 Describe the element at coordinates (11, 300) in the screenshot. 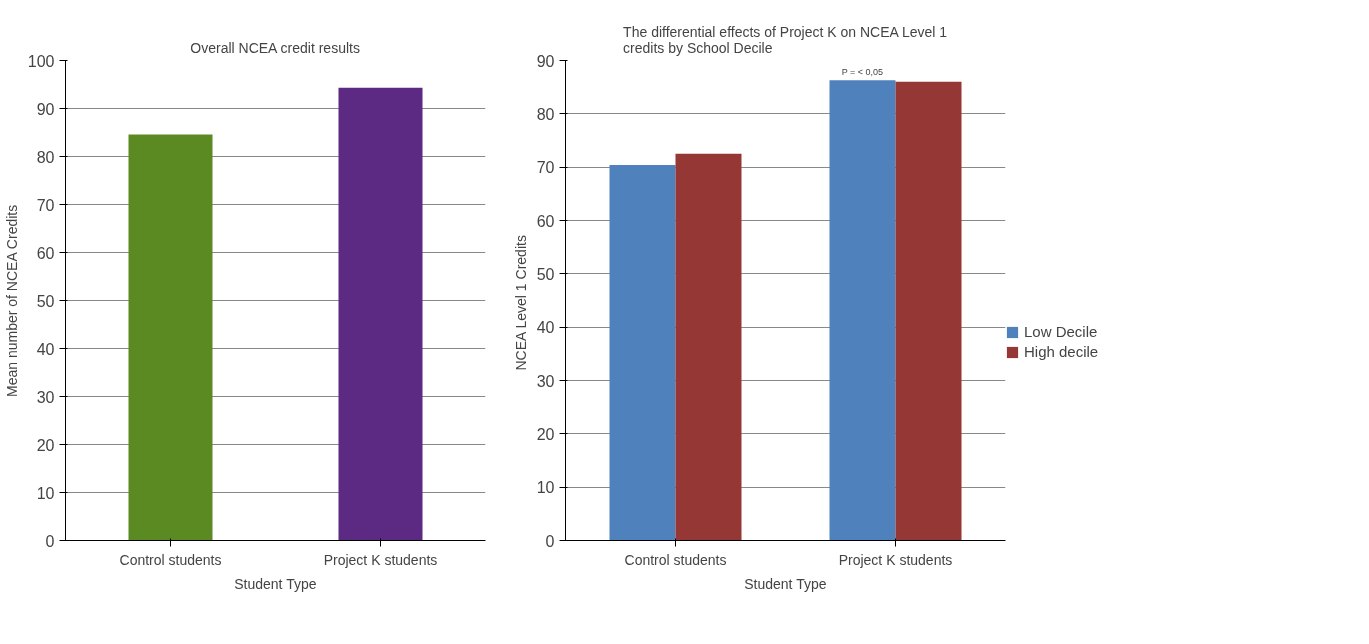

I see `y-axis-title: Mean number of NCEA Credits` at that location.